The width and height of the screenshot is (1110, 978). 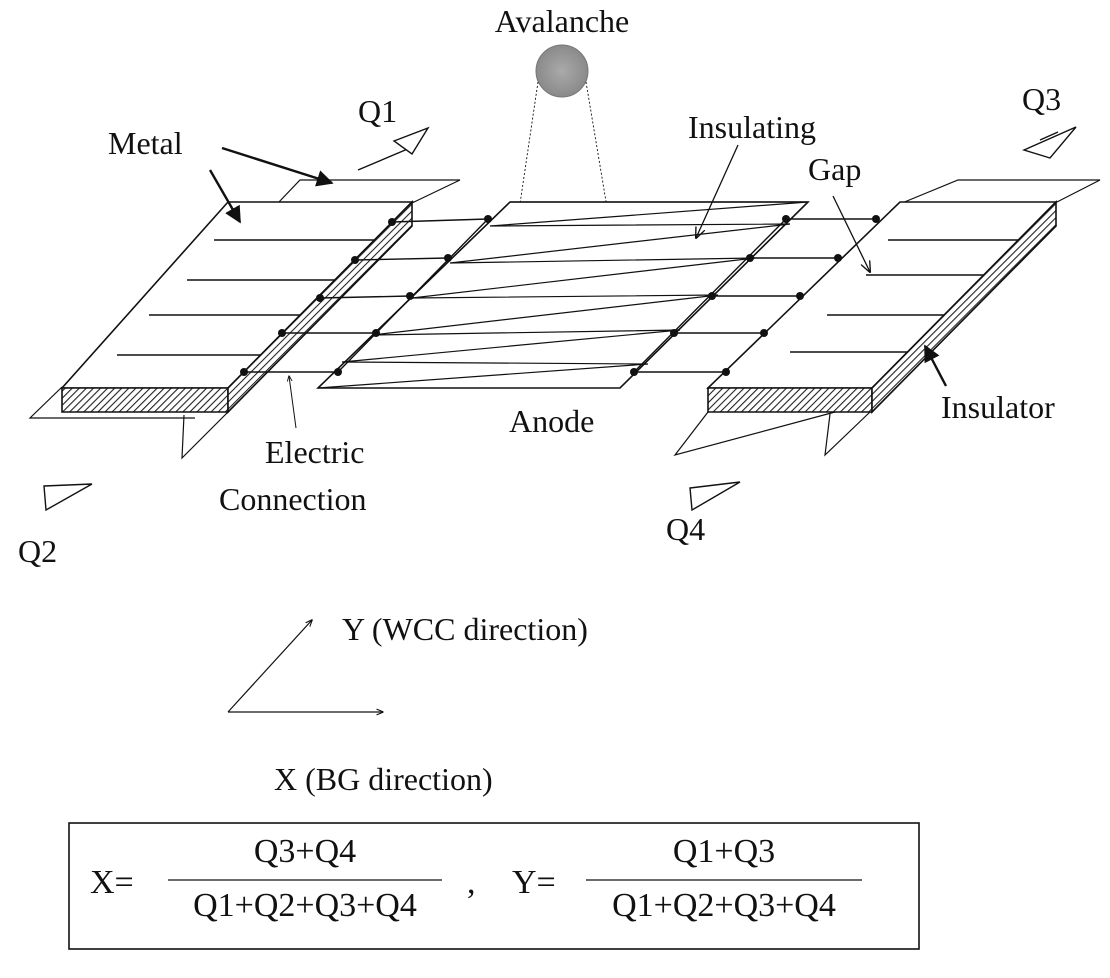 What do you see at coordinates (269, 666) in the screenshot?
I see `y-axis-arrow` at bounding box center [269, 666].